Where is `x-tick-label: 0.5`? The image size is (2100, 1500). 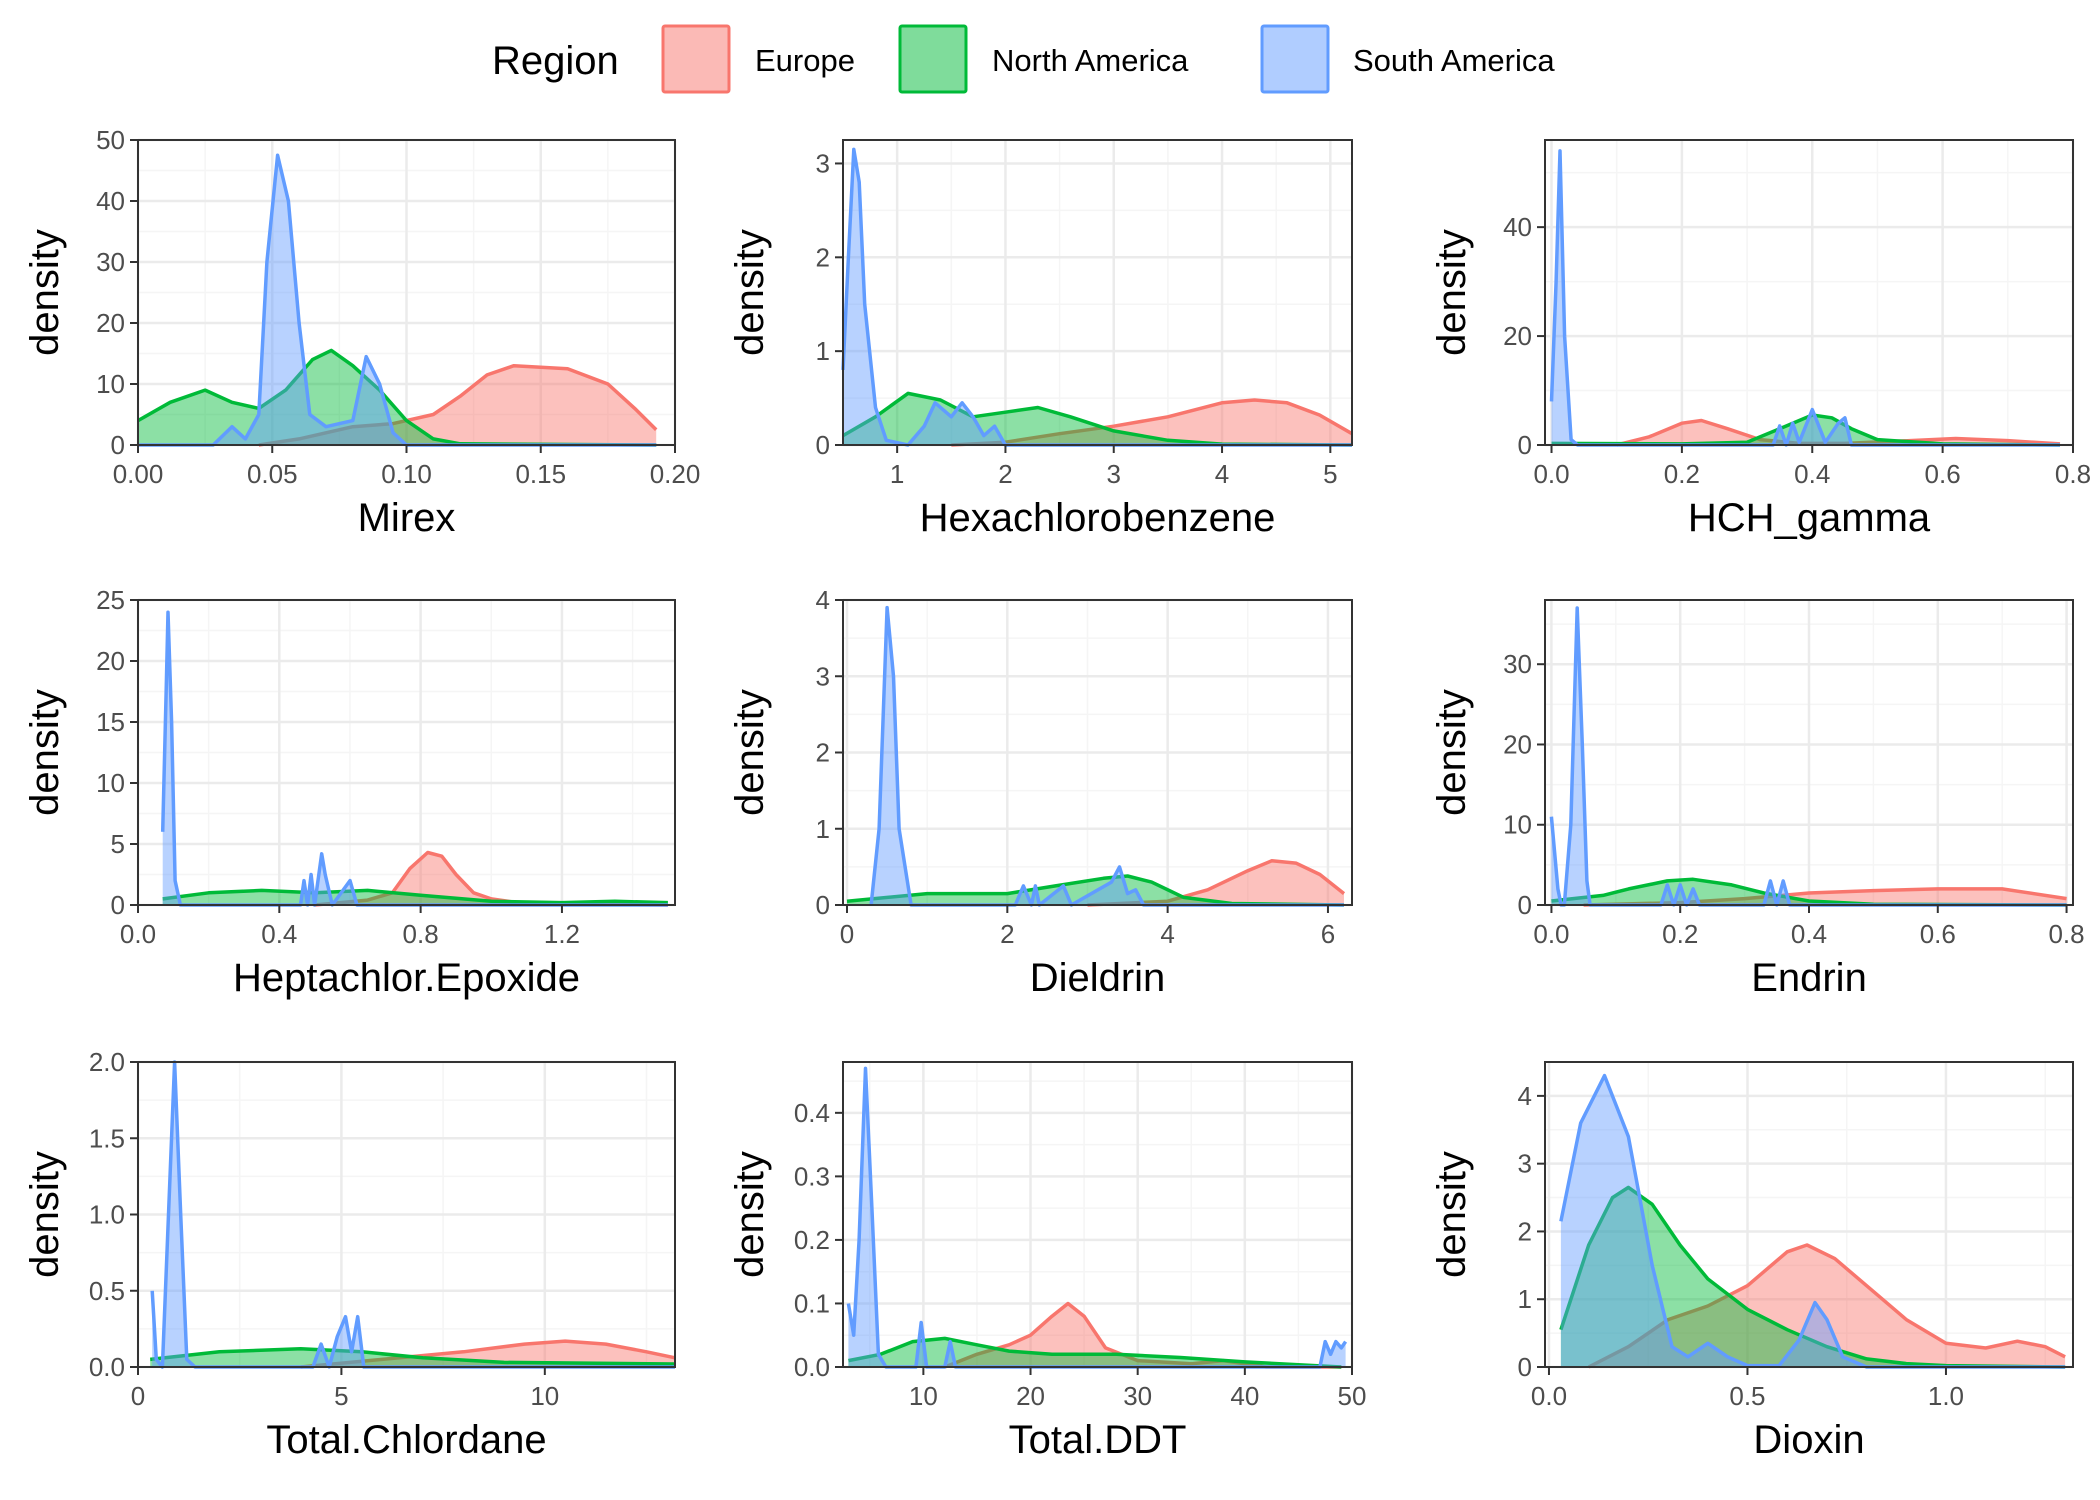
x-tick-label: 0.5 is located at coordinates (1747, 1396).